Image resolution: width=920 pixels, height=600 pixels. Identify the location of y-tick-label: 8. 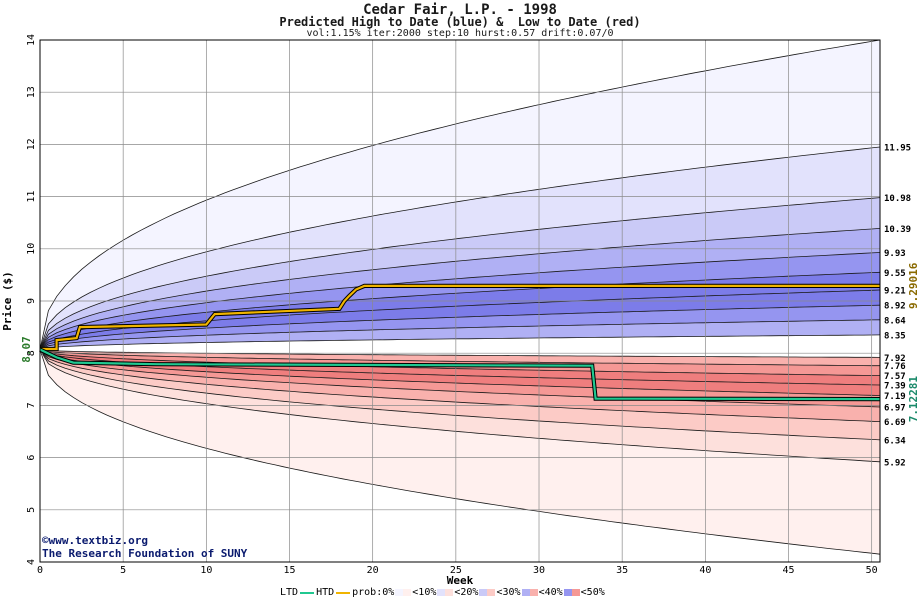
(31, 353).